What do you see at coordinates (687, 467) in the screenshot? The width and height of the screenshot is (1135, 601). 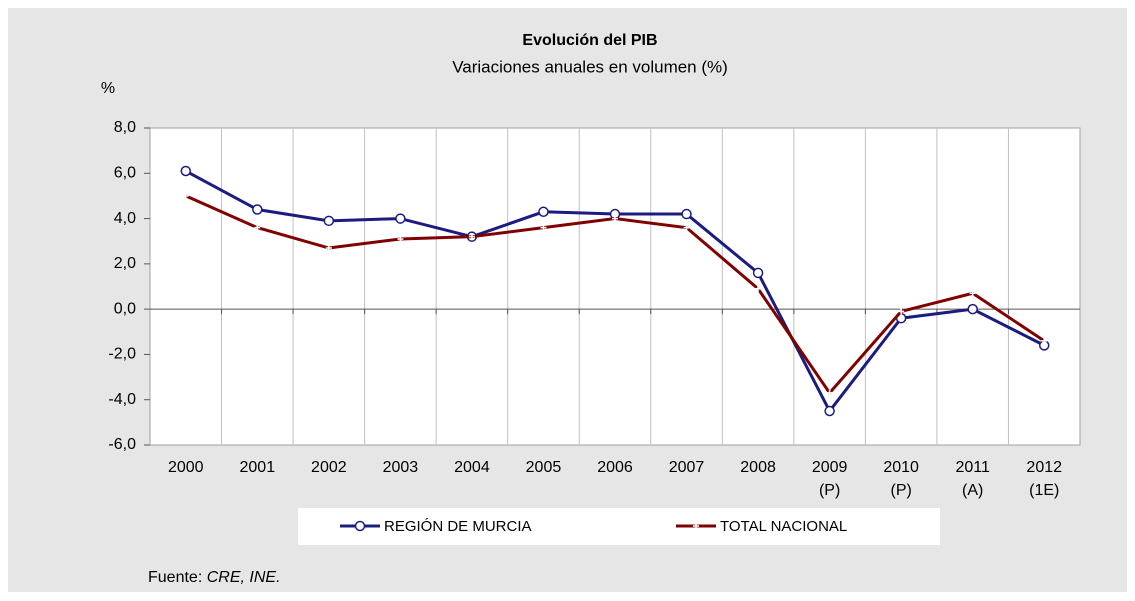 I see `x-tick-label: 2007` at bounding box center [687, 467].